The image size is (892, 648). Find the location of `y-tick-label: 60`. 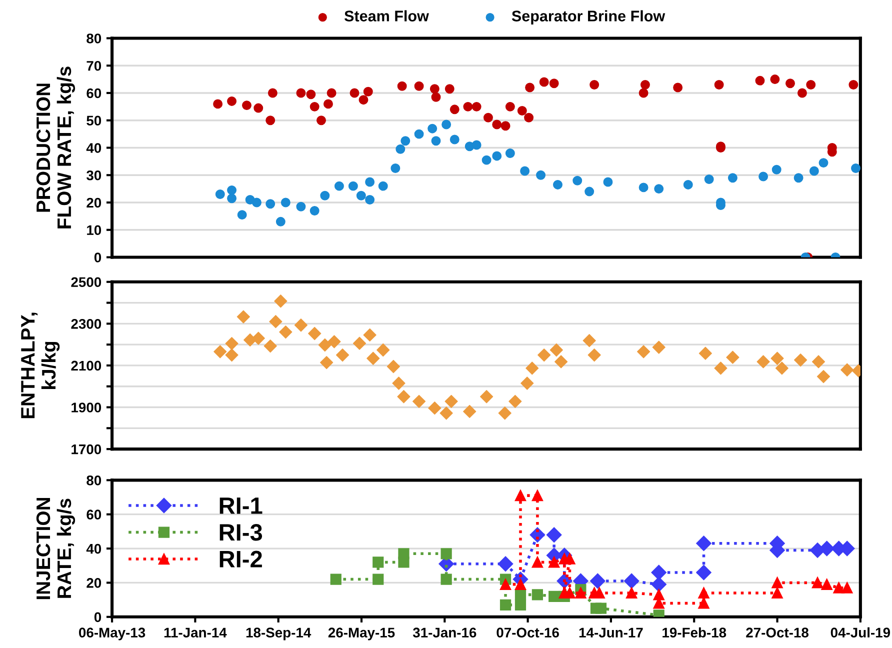

y-tick-label: 60 is located at coordinates (94, 93).